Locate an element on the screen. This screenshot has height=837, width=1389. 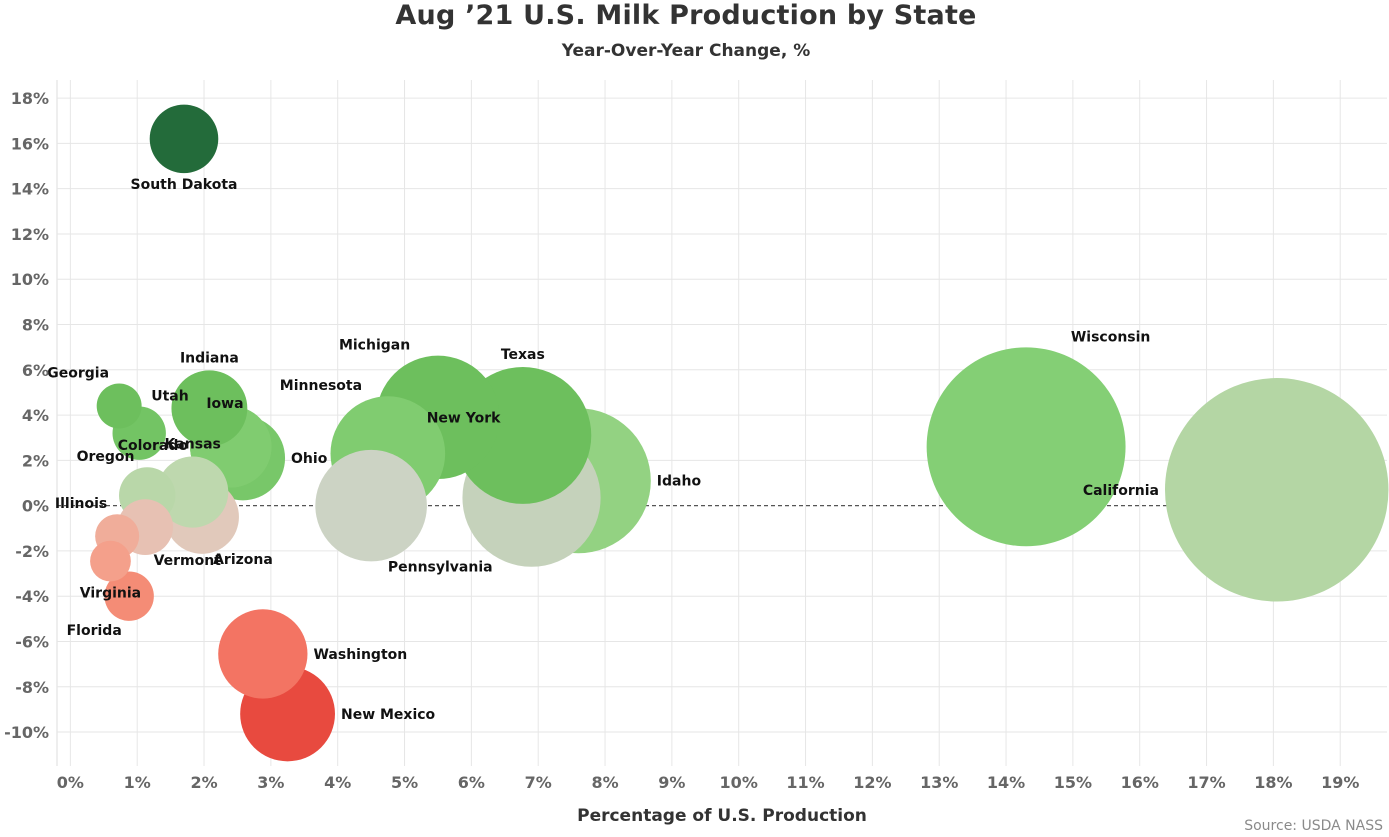
label-washington: Washington is located at coordinates (360, 655).